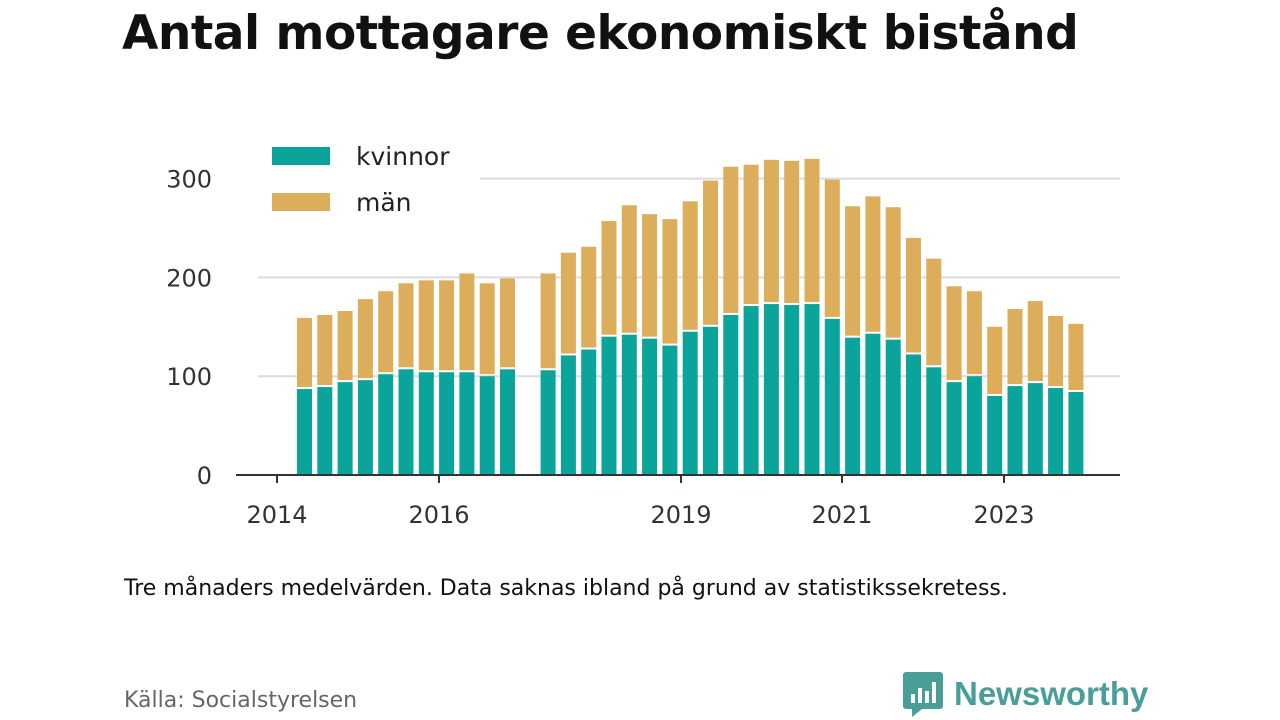 The image size is (1280, 720). I want to click on x-tick-label: 2023, so click(1003, 515).